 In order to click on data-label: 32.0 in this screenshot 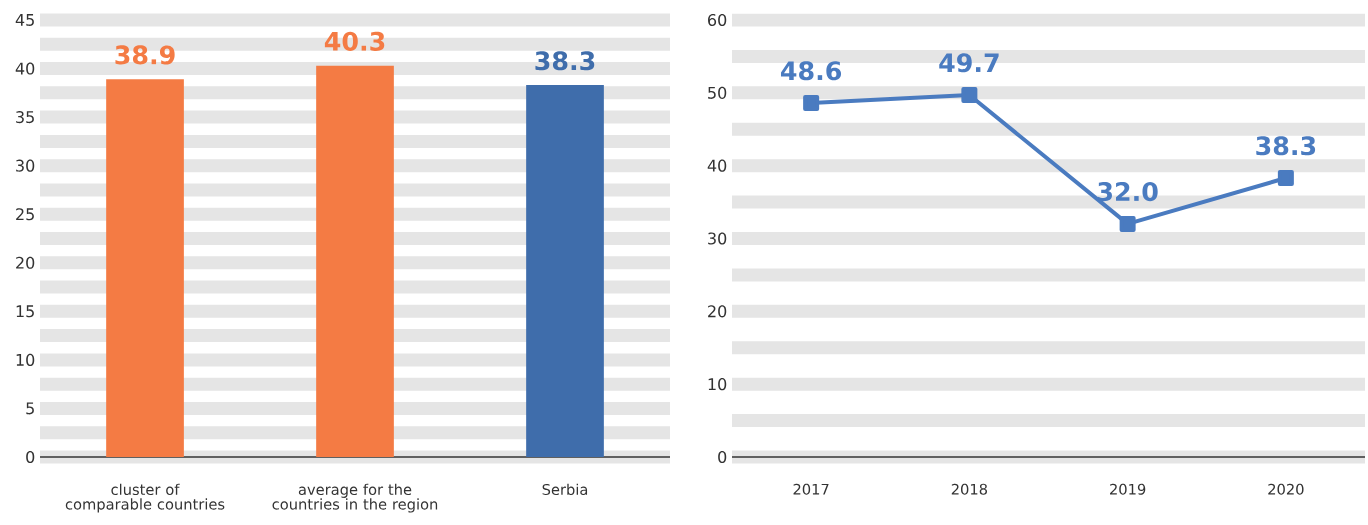, I will do `click(1128, 192)`.